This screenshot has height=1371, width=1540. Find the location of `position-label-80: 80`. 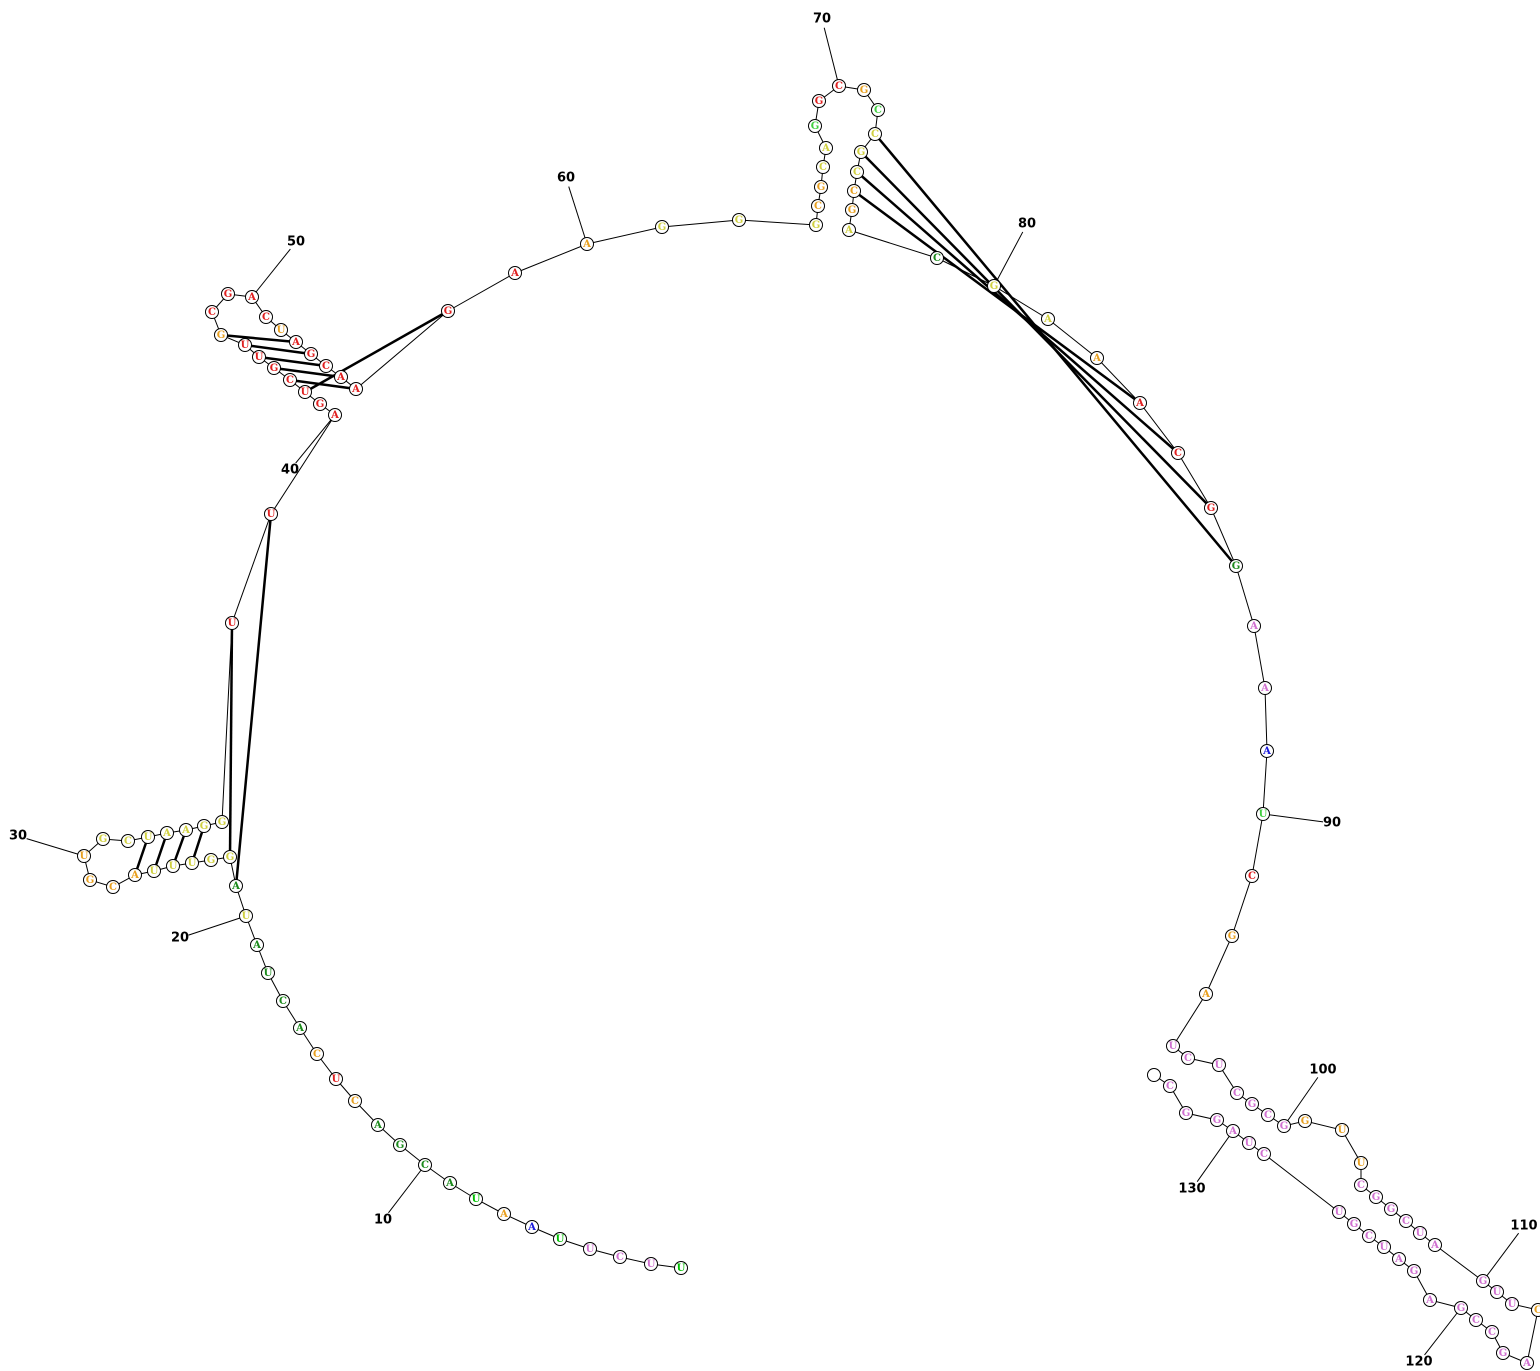

position-label-80: 80 is located at coordinates (1027, 224).